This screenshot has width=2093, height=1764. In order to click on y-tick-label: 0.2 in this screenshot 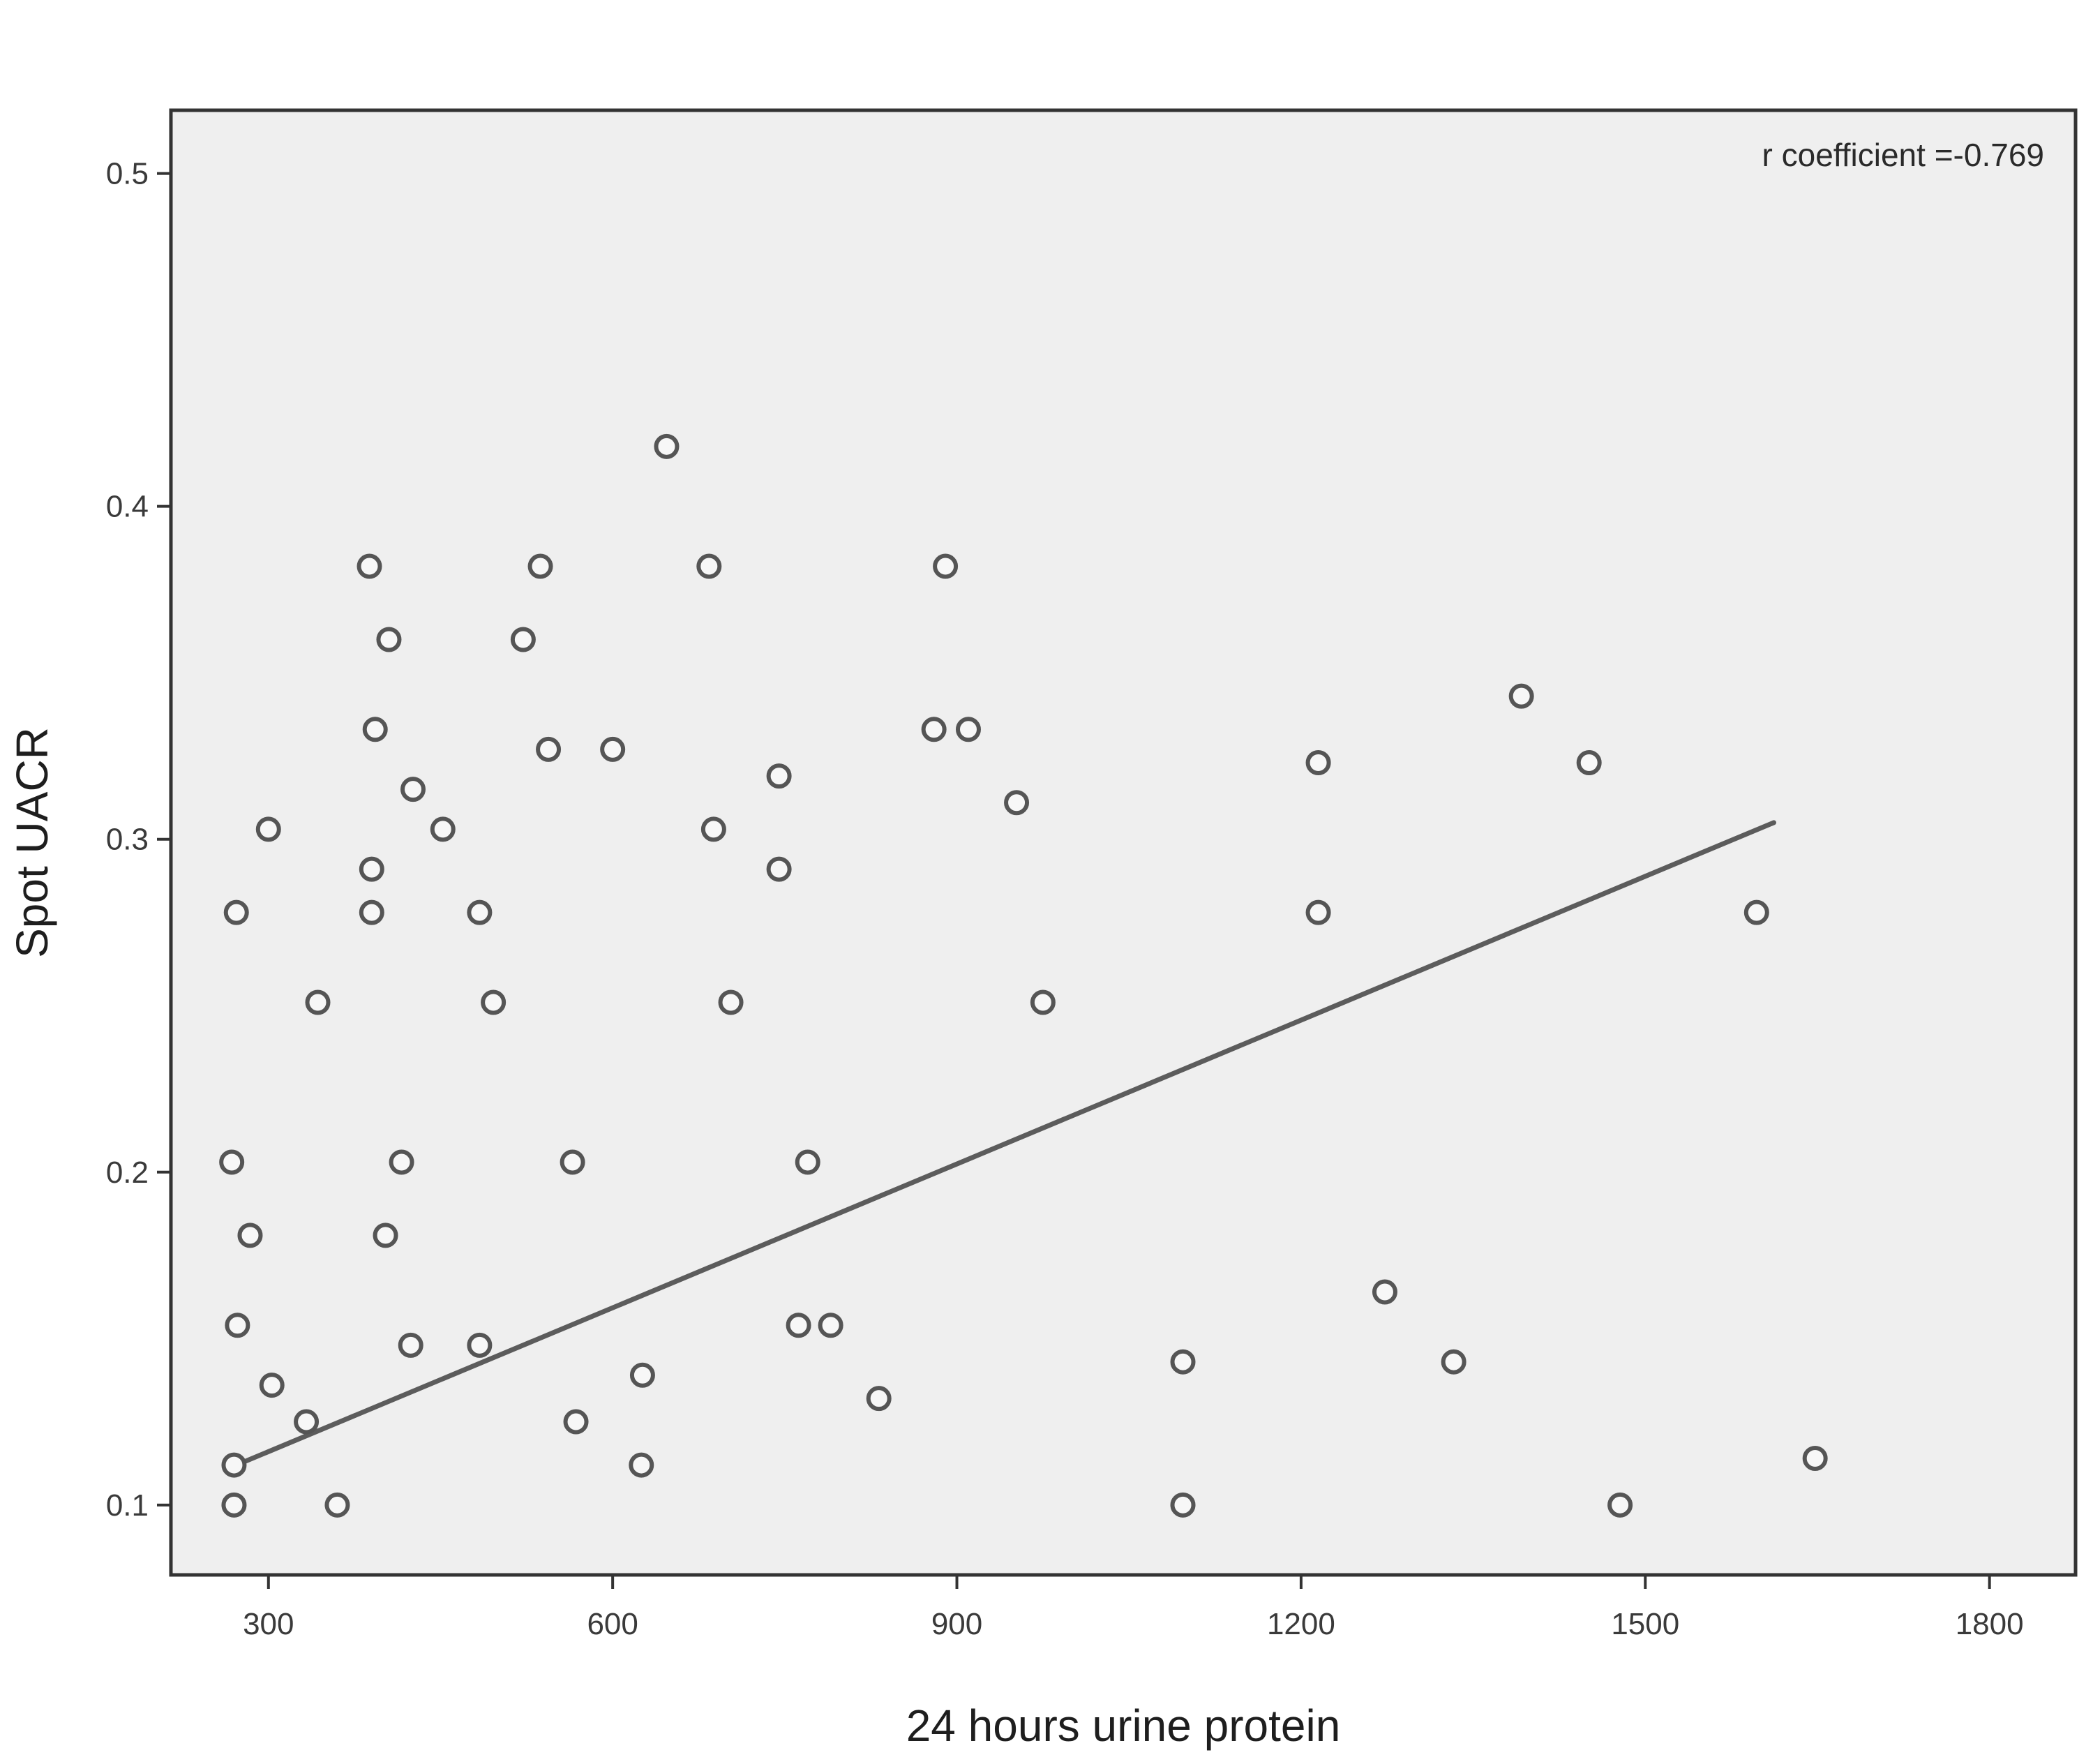, I will do `click(127, 1173)`.